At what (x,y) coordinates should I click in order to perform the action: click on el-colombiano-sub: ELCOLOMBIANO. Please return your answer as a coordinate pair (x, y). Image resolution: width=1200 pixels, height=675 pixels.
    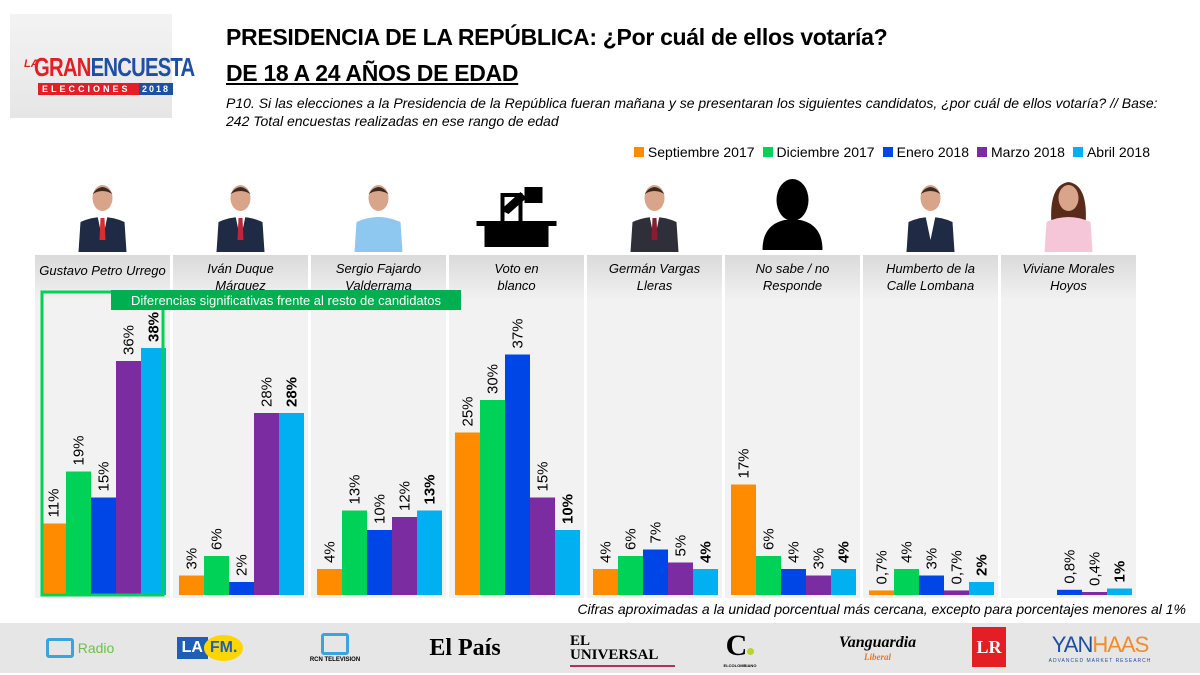
    Looking at the image, I should click on (740, 665).